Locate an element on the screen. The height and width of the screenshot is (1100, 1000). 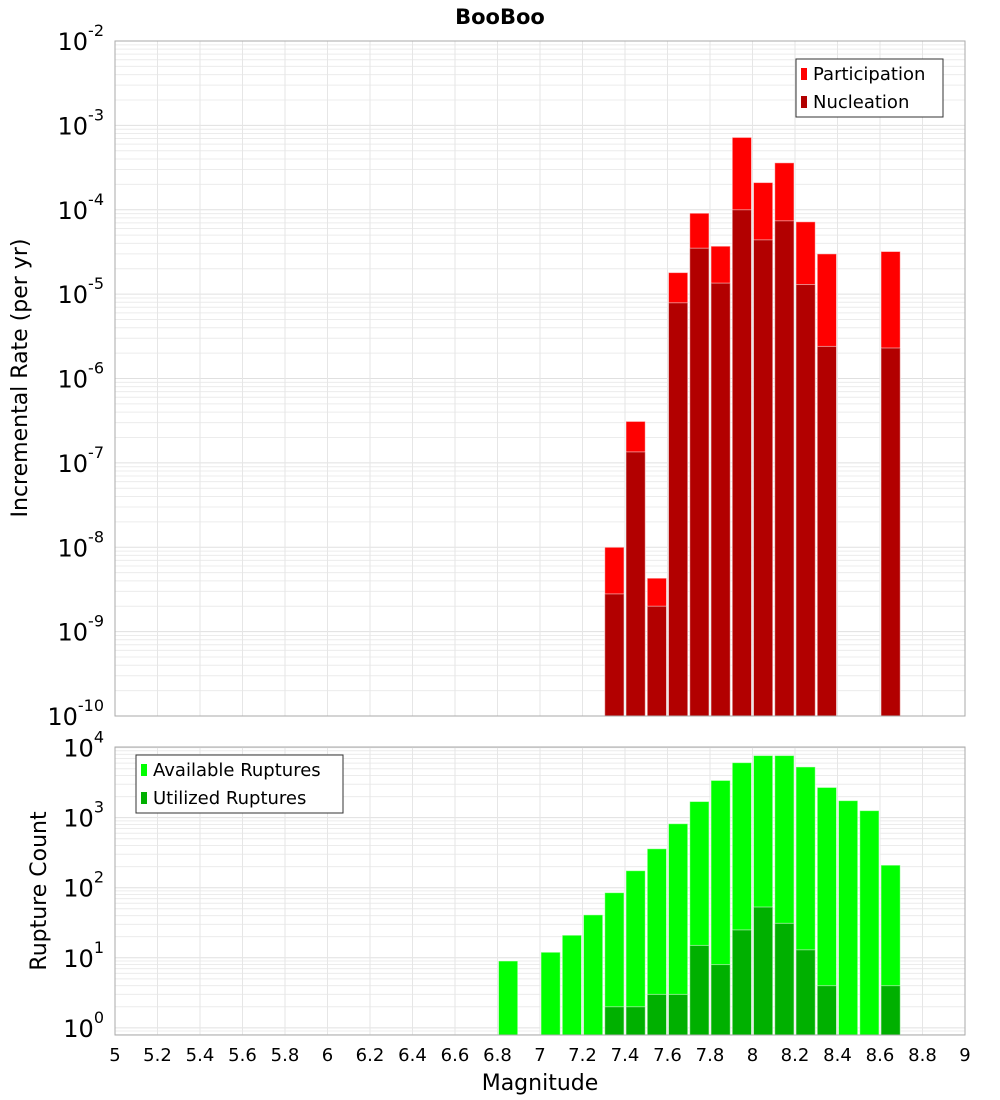
y-tick-label: 10⁴ is located at coordinates (83, 745).